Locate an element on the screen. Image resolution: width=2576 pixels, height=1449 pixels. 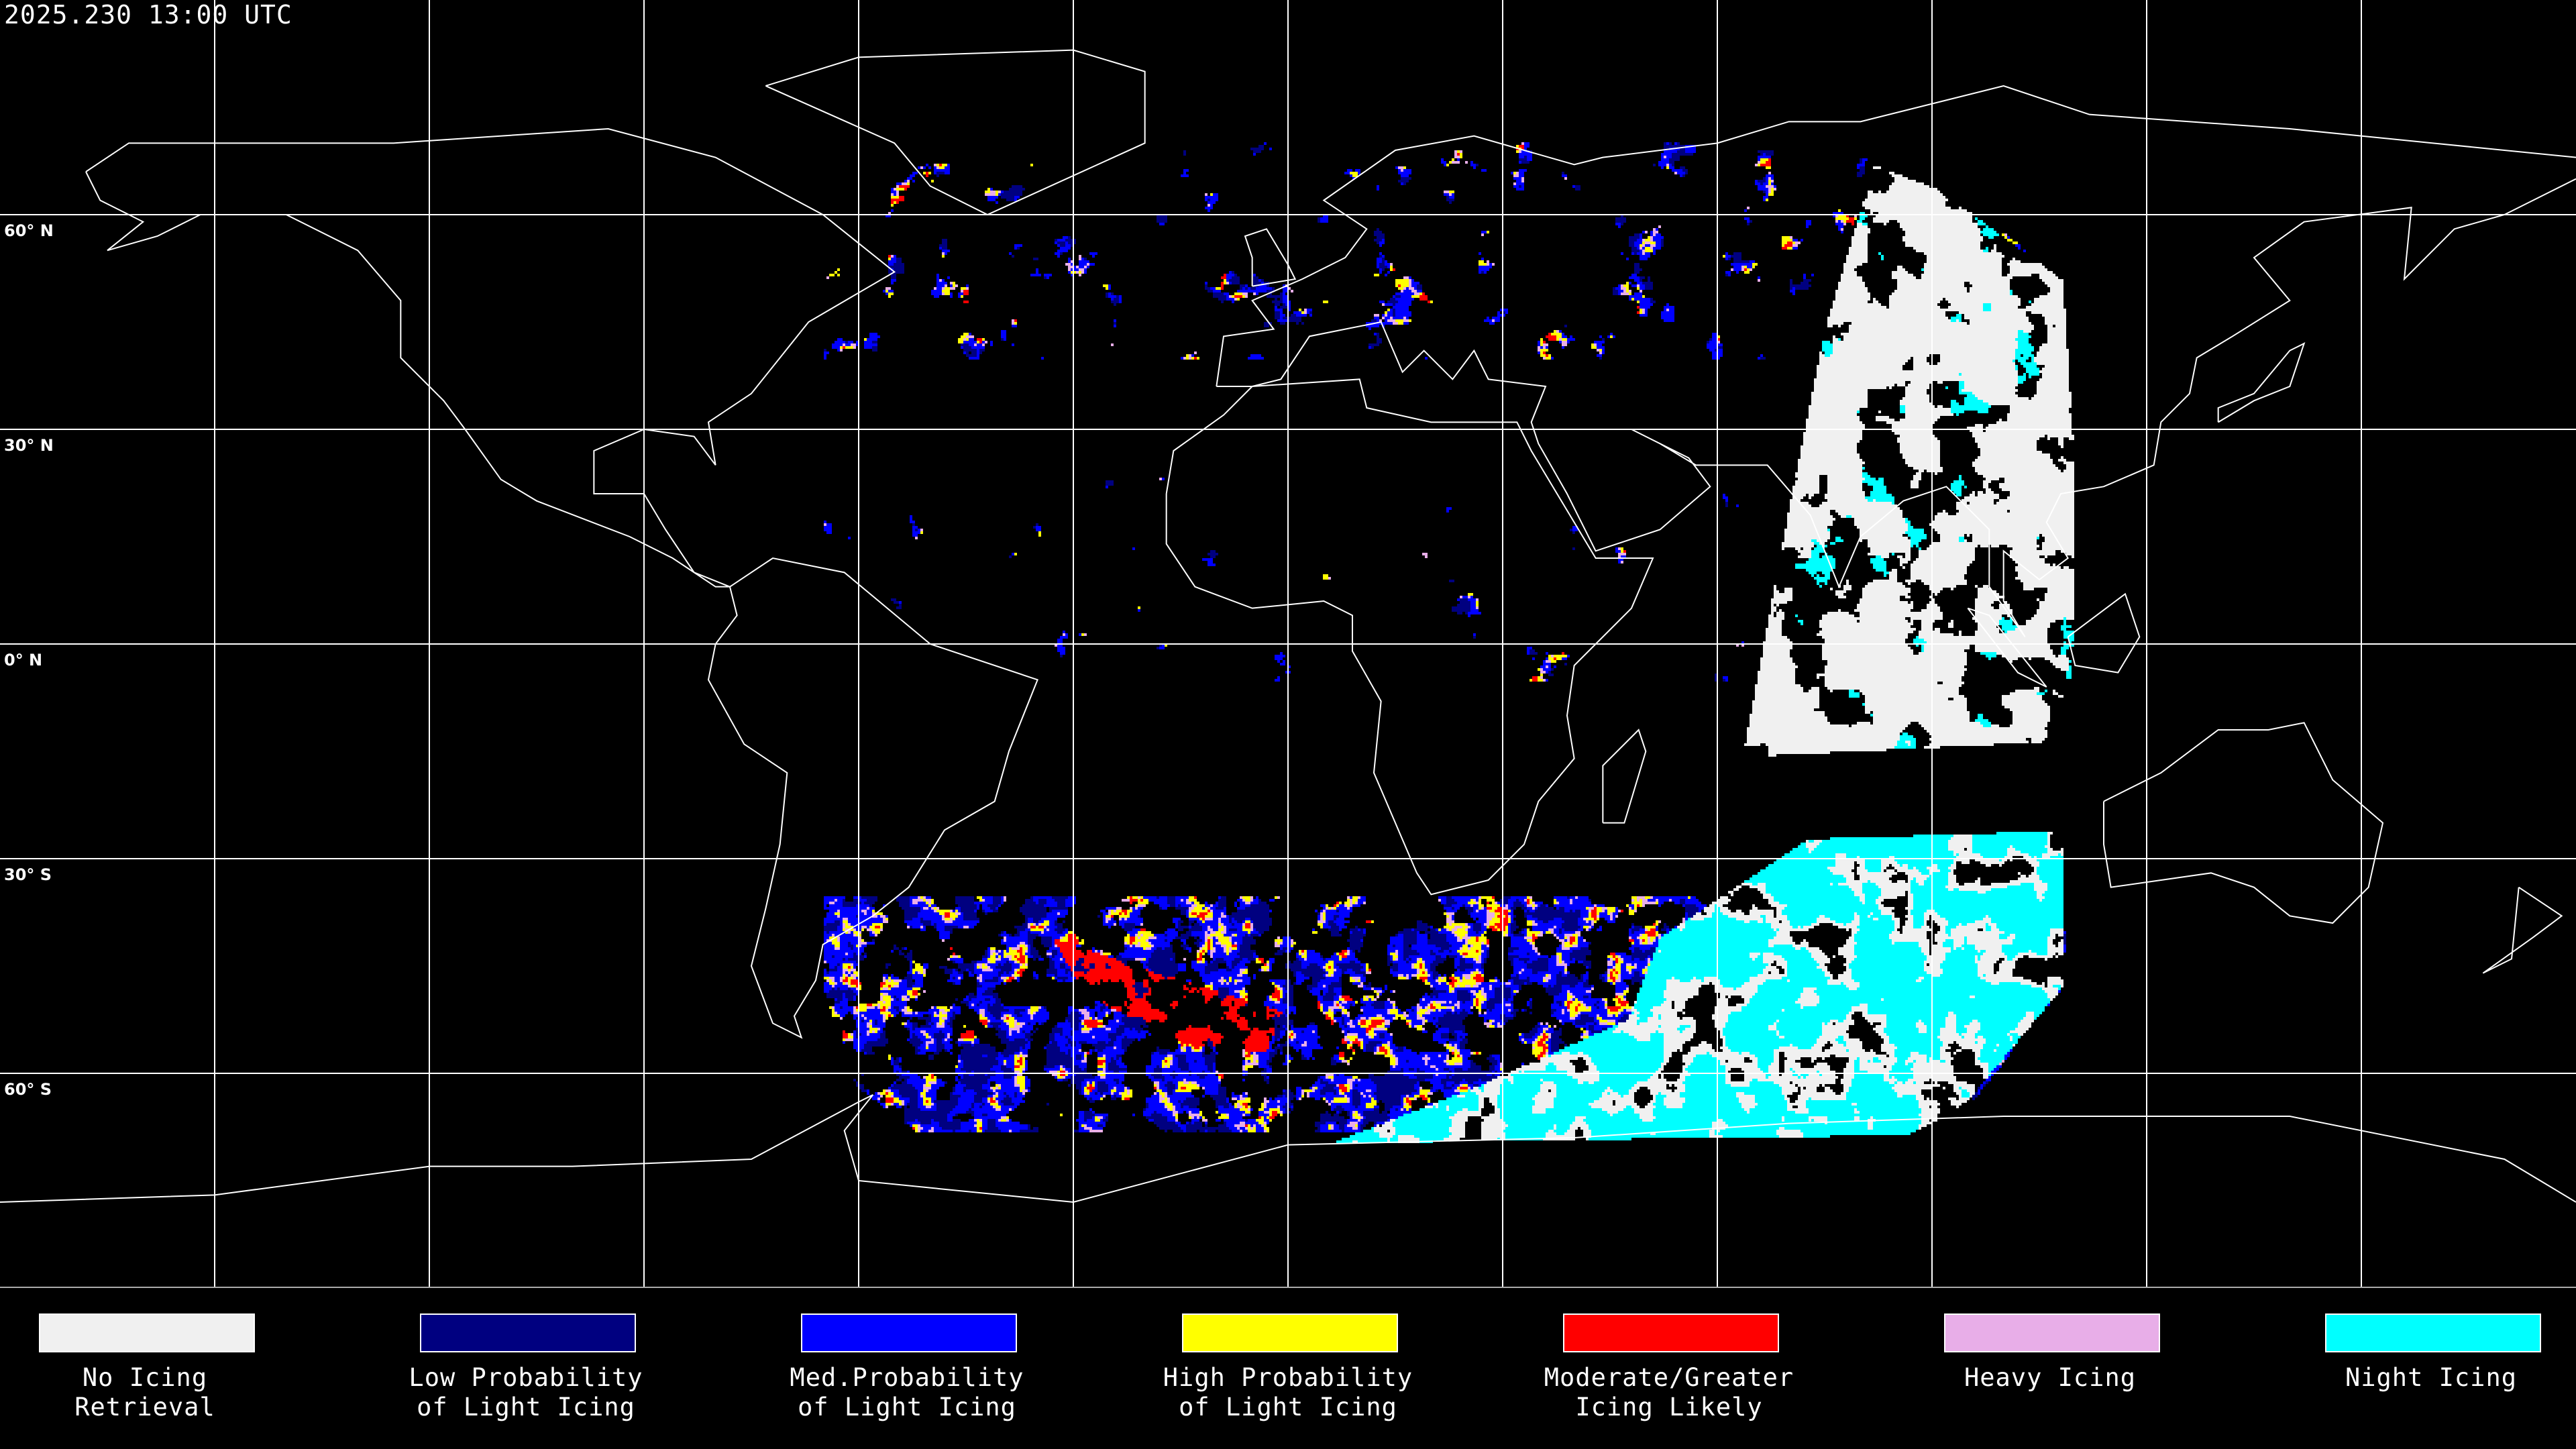
lat-label-30n: 30° N is located at coordinates (29, 445).